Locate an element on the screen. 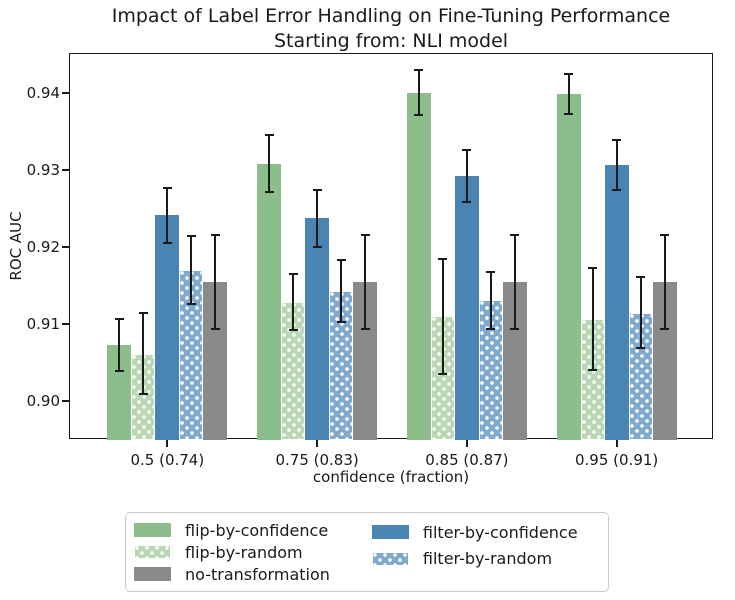 The image size is (735, 600). legend-swatch-flip-by-random is located at coordinates (152, 552).